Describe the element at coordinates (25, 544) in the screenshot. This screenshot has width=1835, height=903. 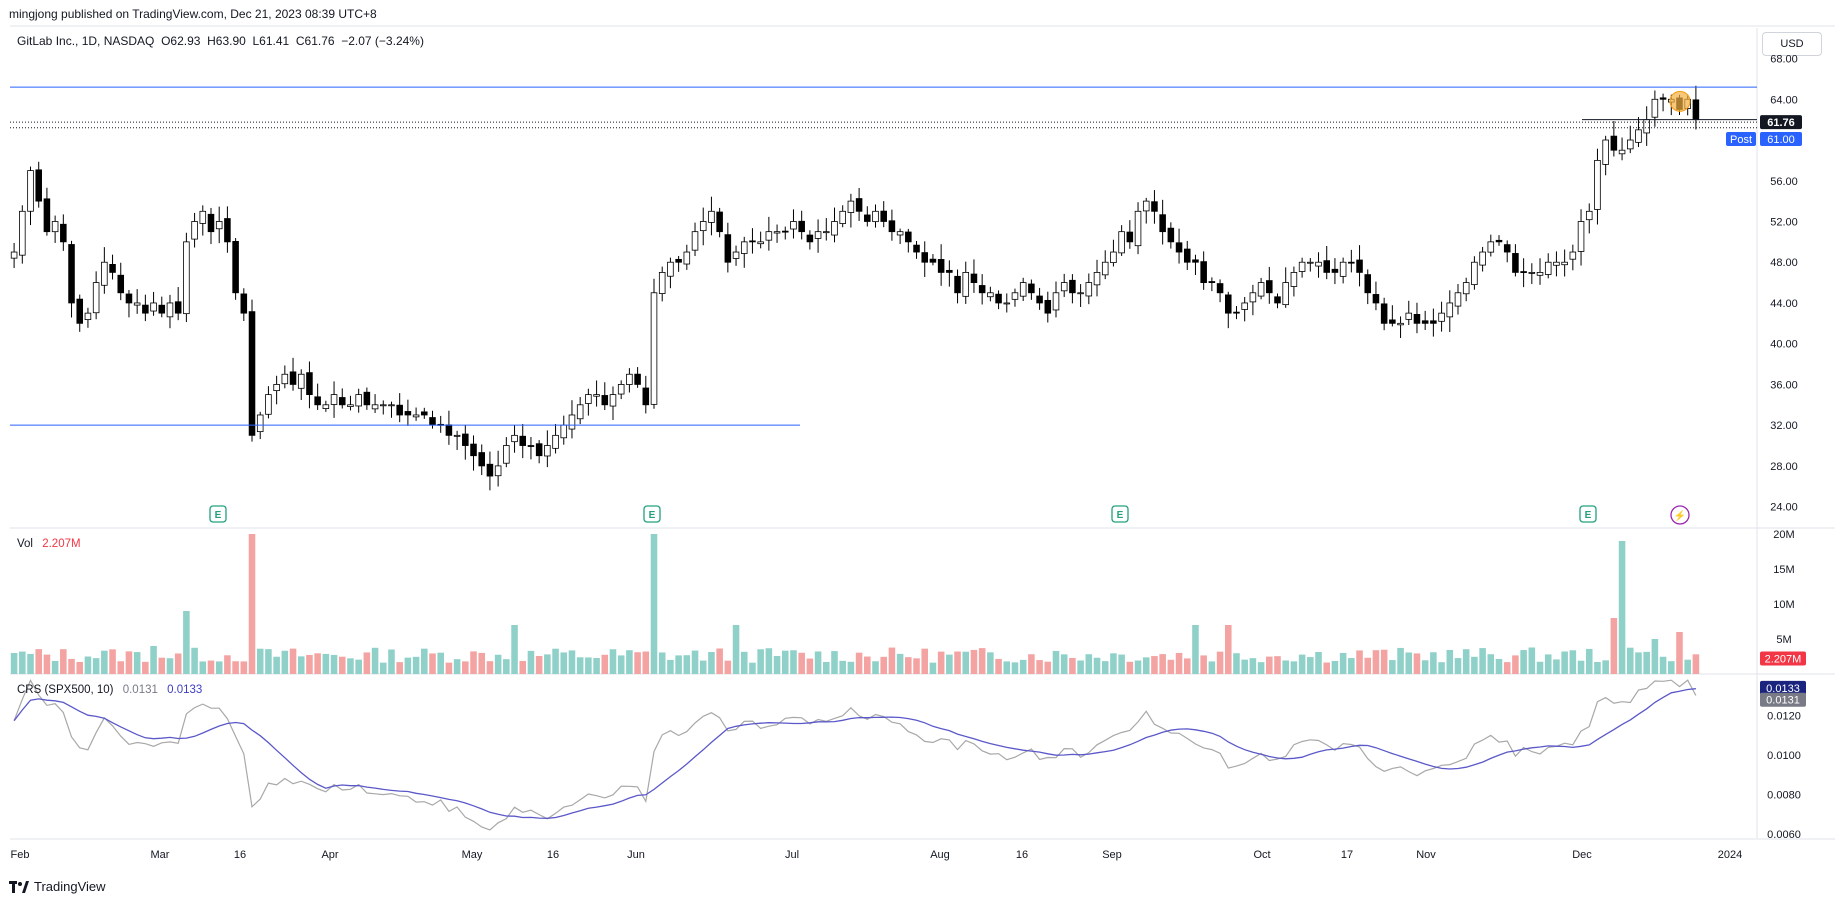
I see `volume-label: Vol` at that location.